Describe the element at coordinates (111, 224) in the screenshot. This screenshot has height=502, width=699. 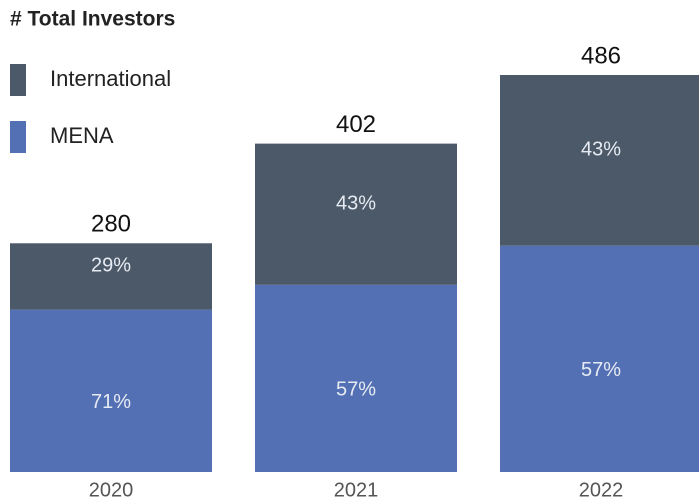
I see `total-label: 280` at that location.